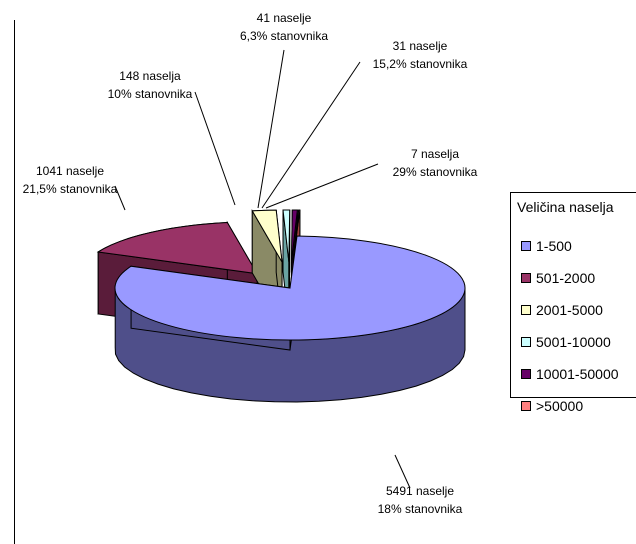 This screenshot has height=544, width=636. I want to click on plot-left-border, so click(14, 282).